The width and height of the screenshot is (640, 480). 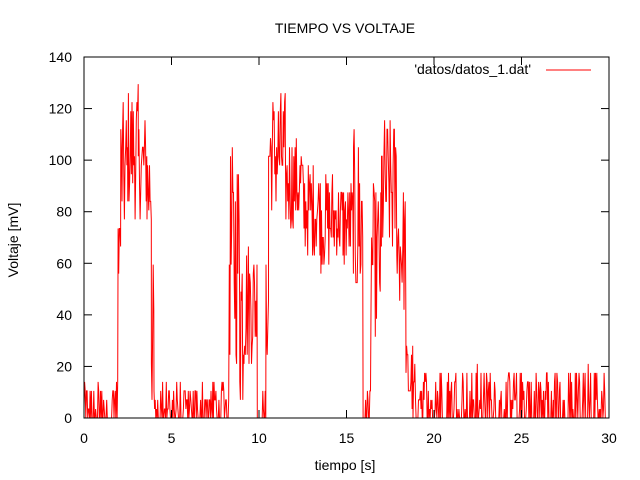 What do you see at coordinates (259, 438) in the screenshot?
I see `x-tick-label-2: 10` at bounding box center [259, 438].